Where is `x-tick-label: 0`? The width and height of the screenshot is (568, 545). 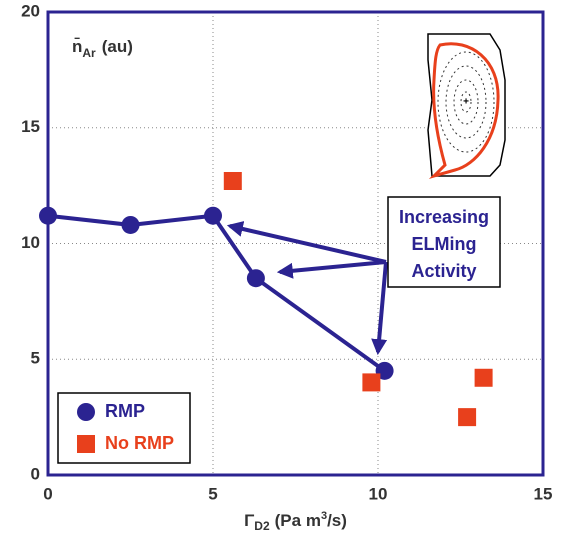
x-tick-label: 0 is located at coordinates (47, 493).